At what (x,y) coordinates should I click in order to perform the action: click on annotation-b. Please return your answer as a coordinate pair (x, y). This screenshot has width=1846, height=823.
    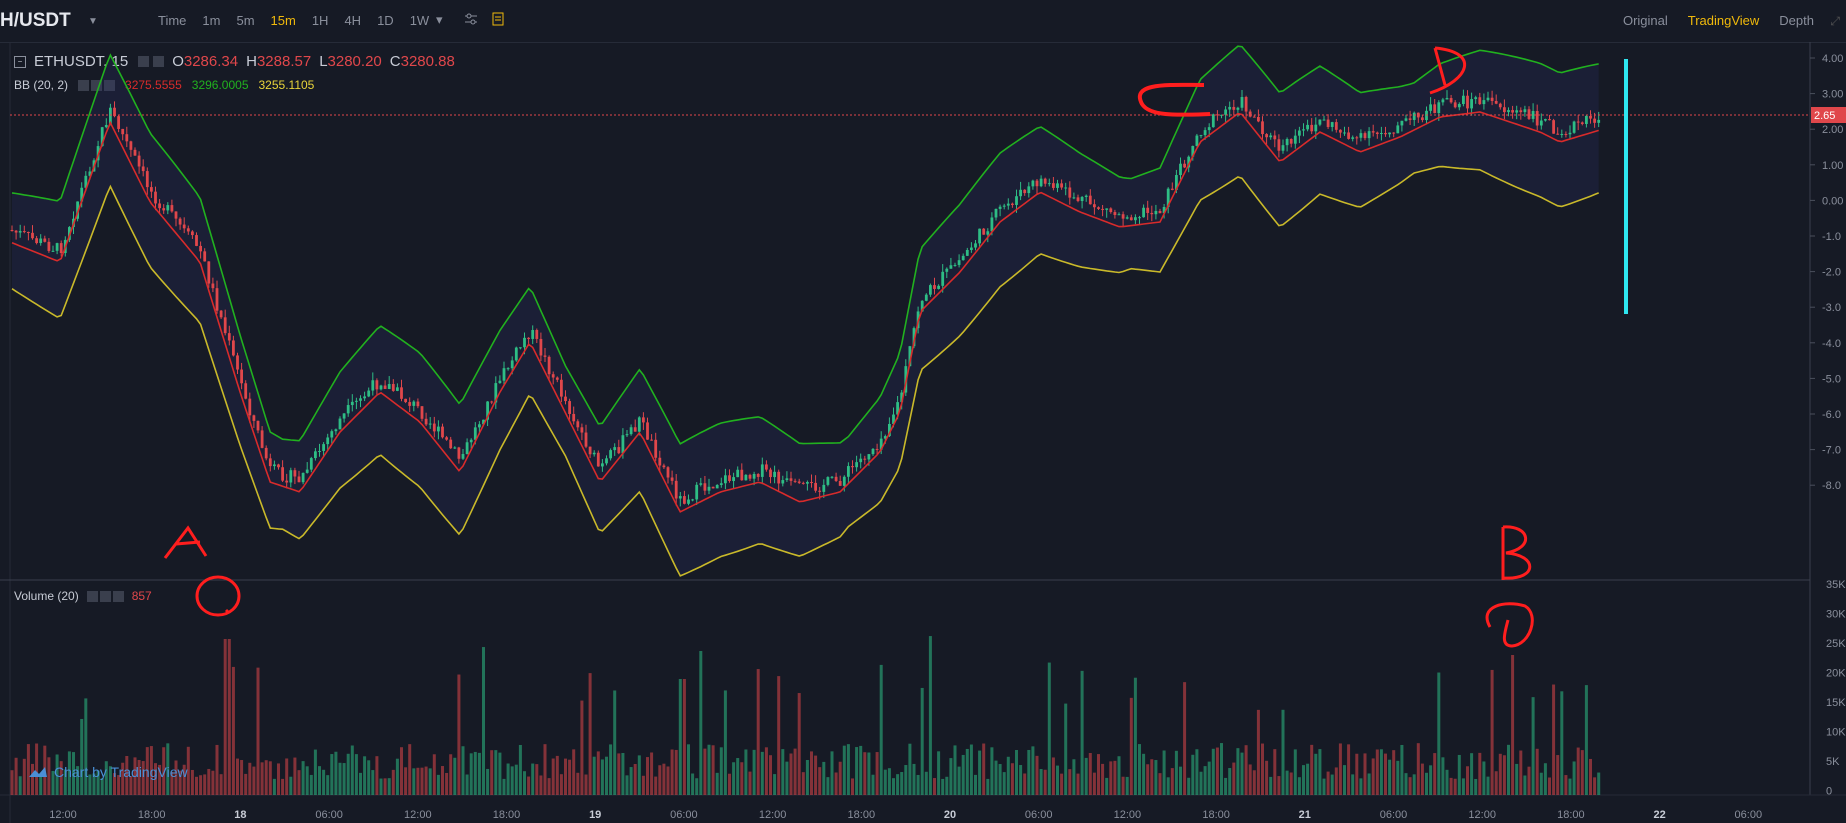
    Looking at the image, I should click on (1509, 586).